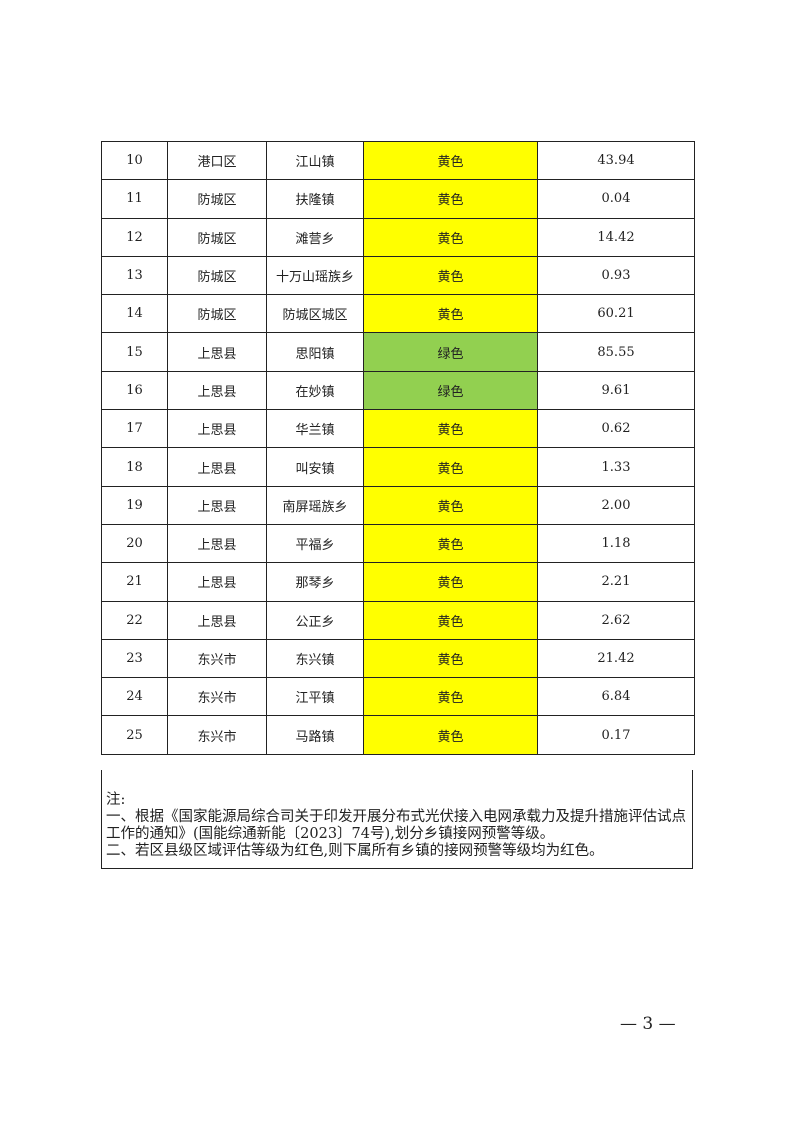  I want to click on table-row: 19 上思县 南屏瑶族乡 黄色 2.00, so click(398, 505).